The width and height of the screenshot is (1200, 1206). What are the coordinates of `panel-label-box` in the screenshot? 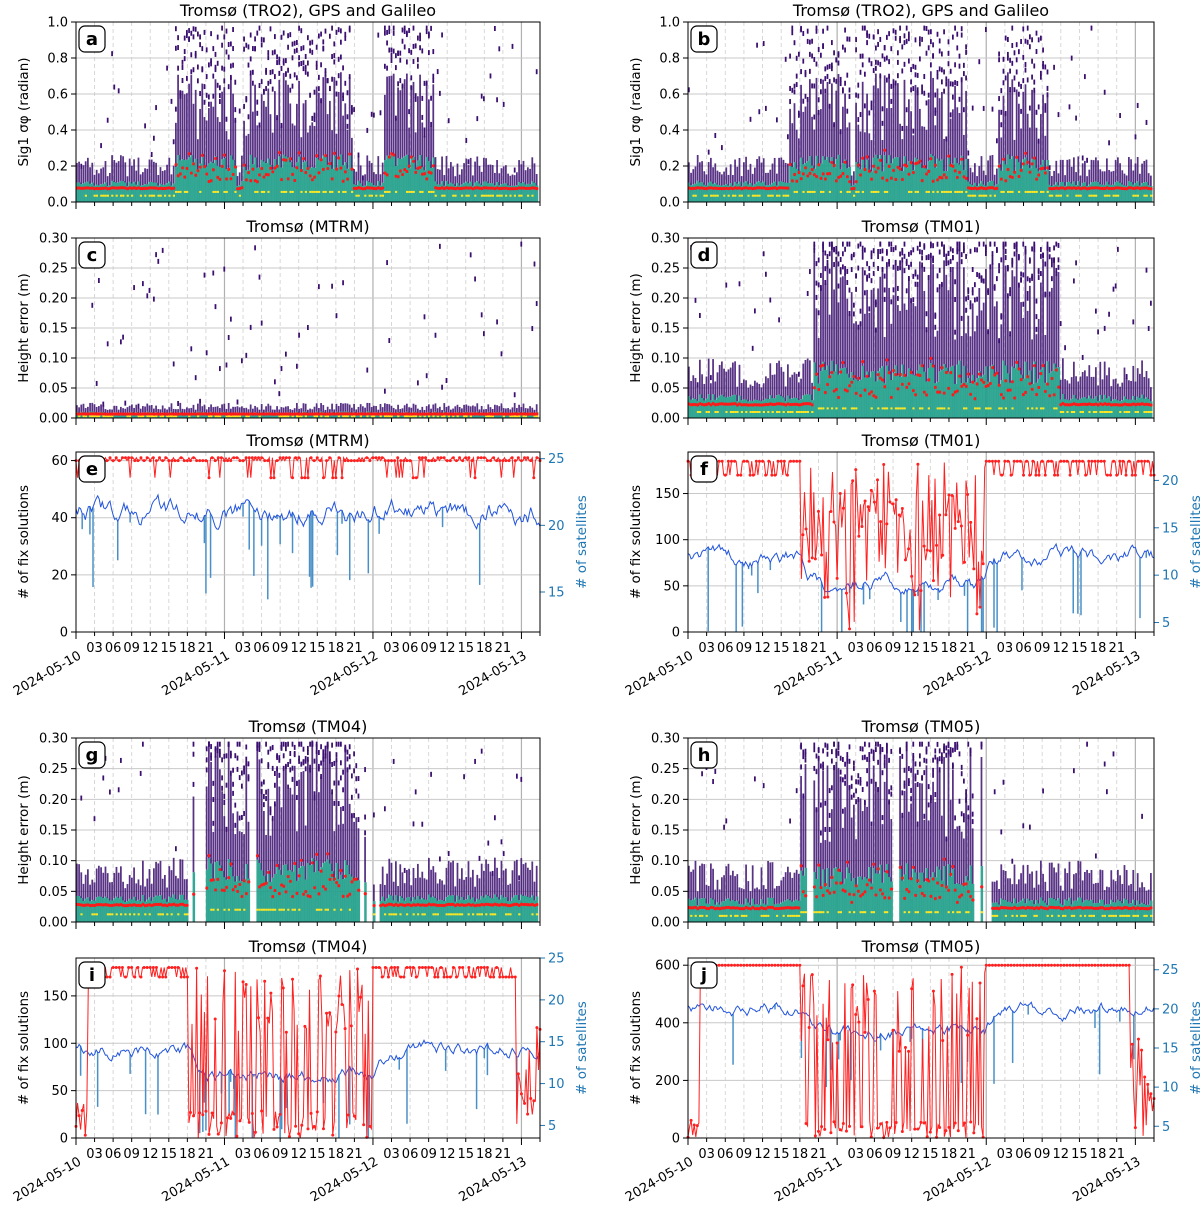 It's located at (704, 255).